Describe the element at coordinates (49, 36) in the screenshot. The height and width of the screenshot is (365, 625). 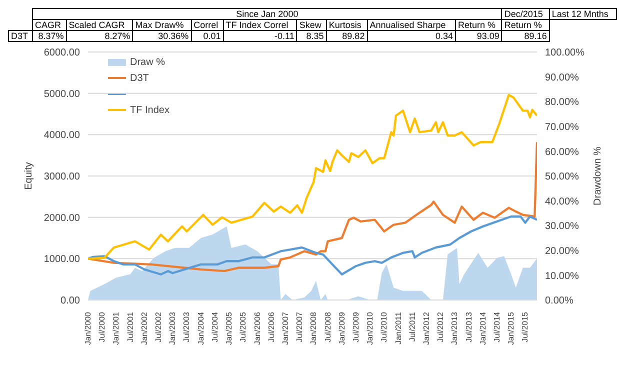
I see `text: 8.37%` at that location.